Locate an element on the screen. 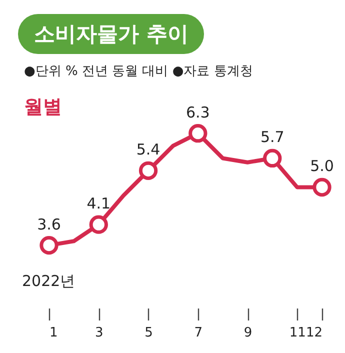  data-label: 3.6 is located at coordinates (49, 224).